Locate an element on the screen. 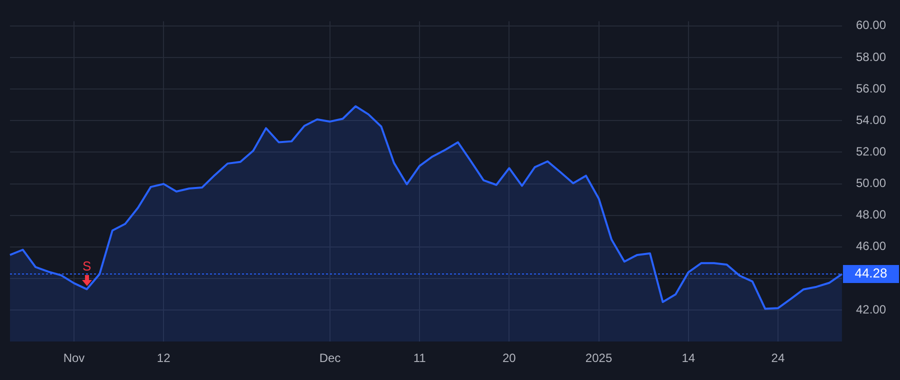 The height and width of the screenshot is (380, 900). x-tick-label: 14 is located at coordinates (689, 358).